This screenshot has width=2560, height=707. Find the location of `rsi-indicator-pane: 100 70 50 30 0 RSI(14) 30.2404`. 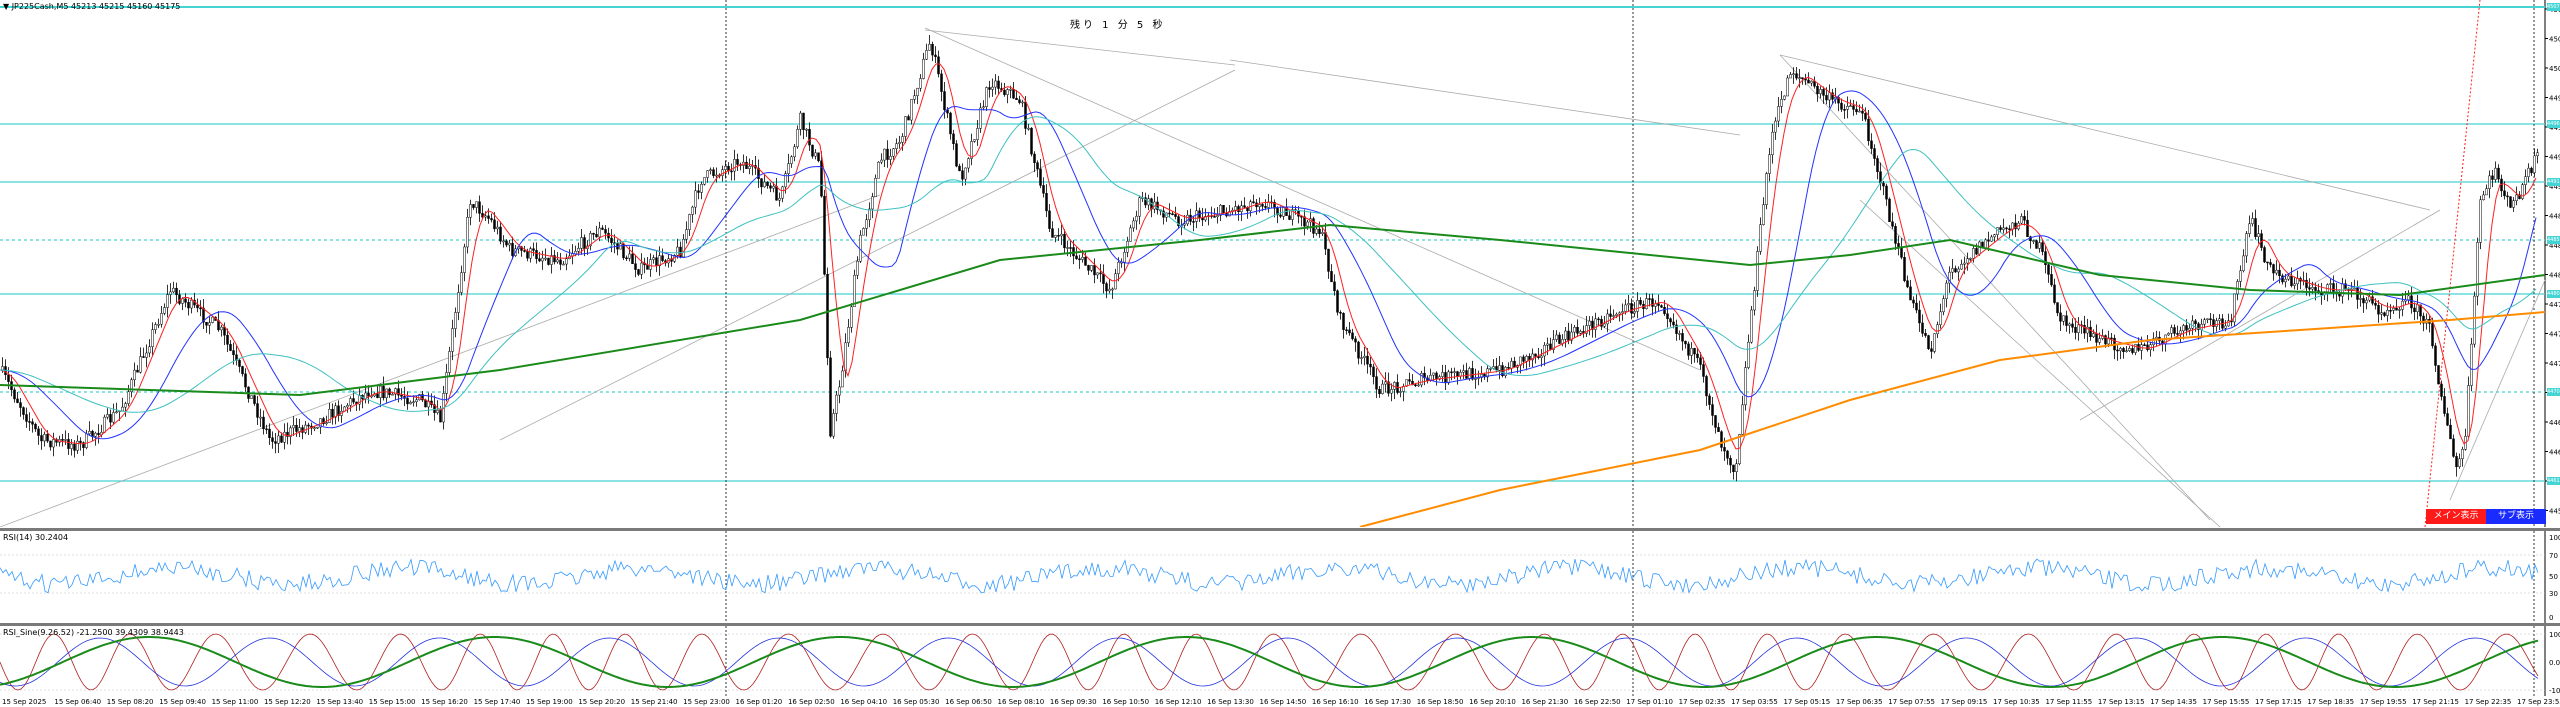

rsi-indicator-pane: 100 70 50 30 0 RSI(14) 30.2404 is located at coordinates (1280, 575).